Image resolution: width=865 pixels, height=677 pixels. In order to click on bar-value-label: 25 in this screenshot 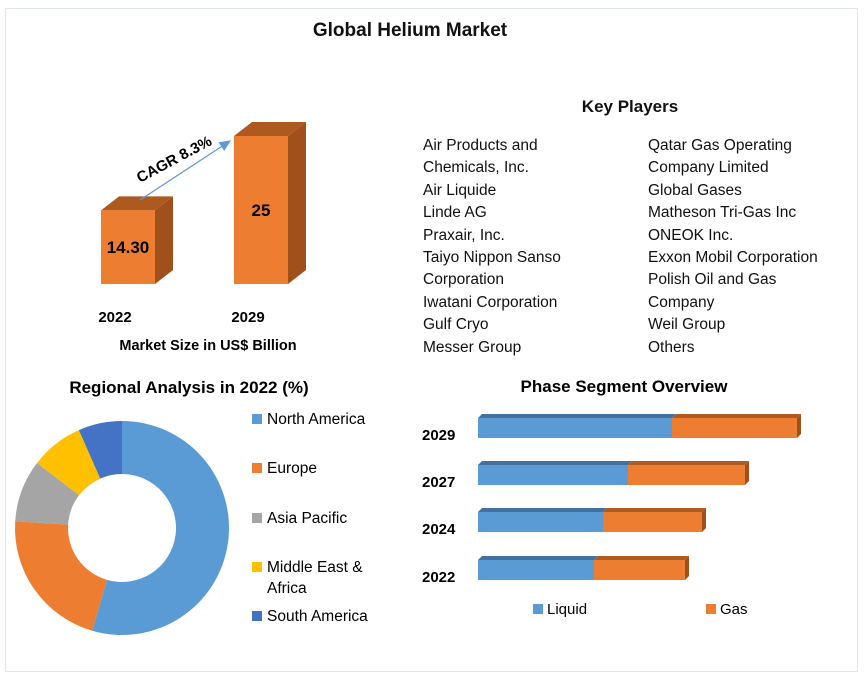, I will do `click(261, 210)`.